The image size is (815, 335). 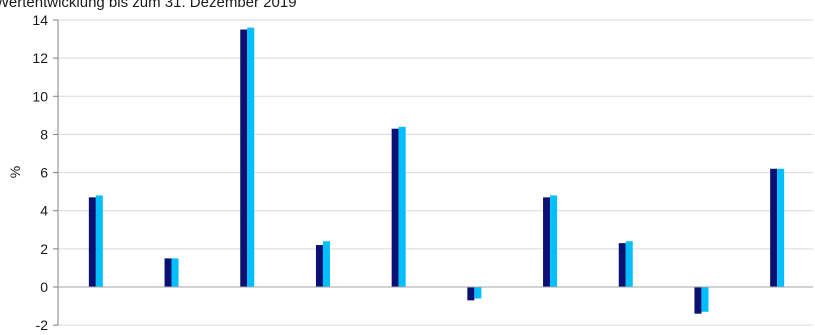 I want to click on y-tick-label: 4, so click(x=44, y=211).